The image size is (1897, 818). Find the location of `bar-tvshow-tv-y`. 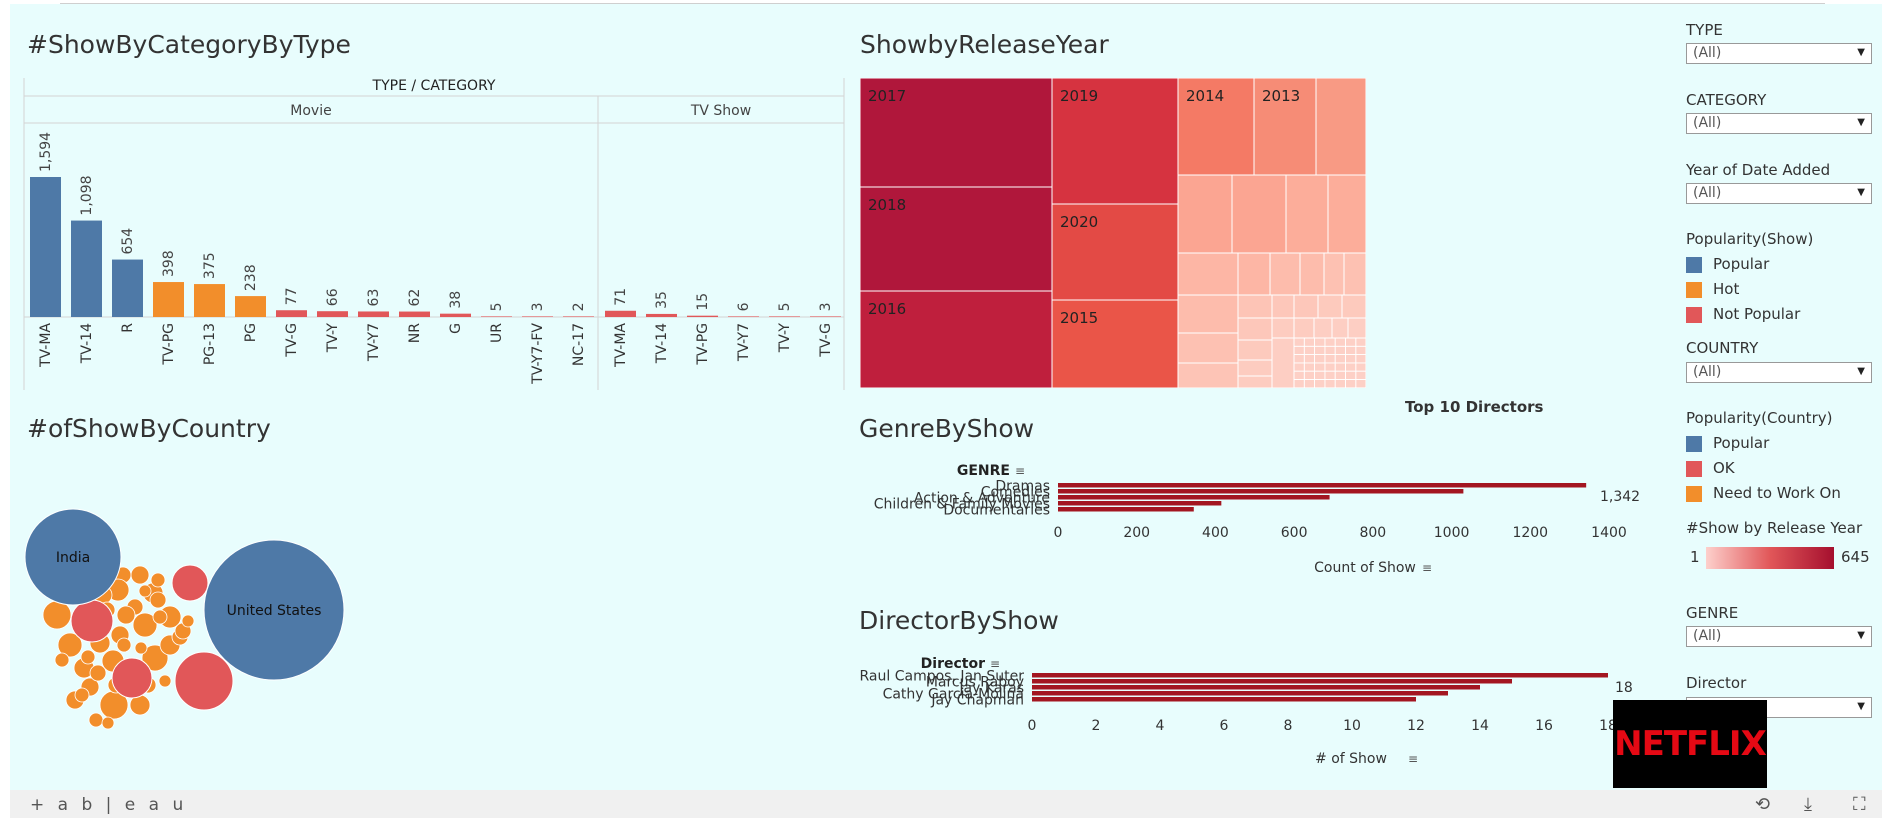

bar-tvshow-tv-y is located at coordinates (784, 316).